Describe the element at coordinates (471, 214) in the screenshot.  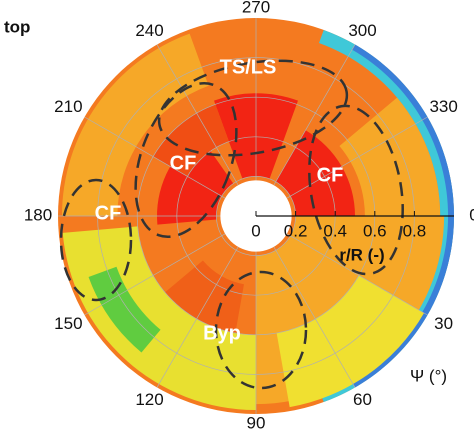
I see `theta-tick-label: 0` at that location.